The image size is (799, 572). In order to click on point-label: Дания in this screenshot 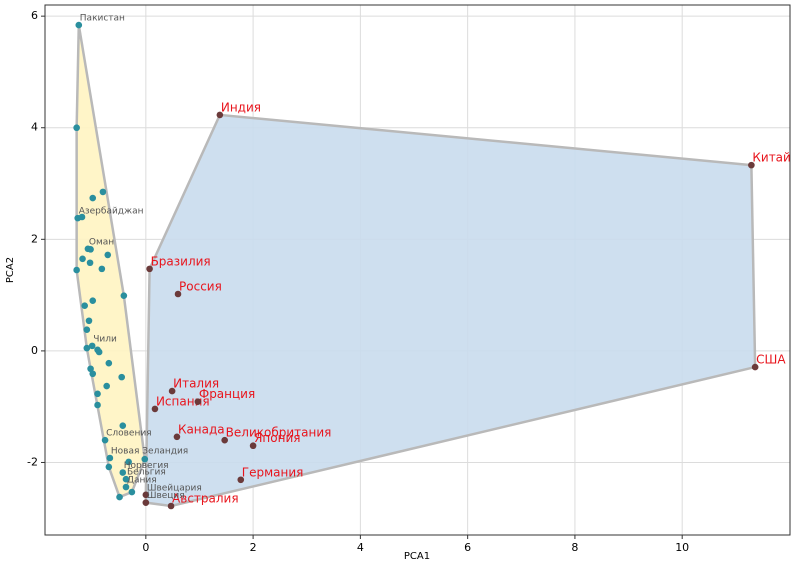, I will do `click(142, 481)`.